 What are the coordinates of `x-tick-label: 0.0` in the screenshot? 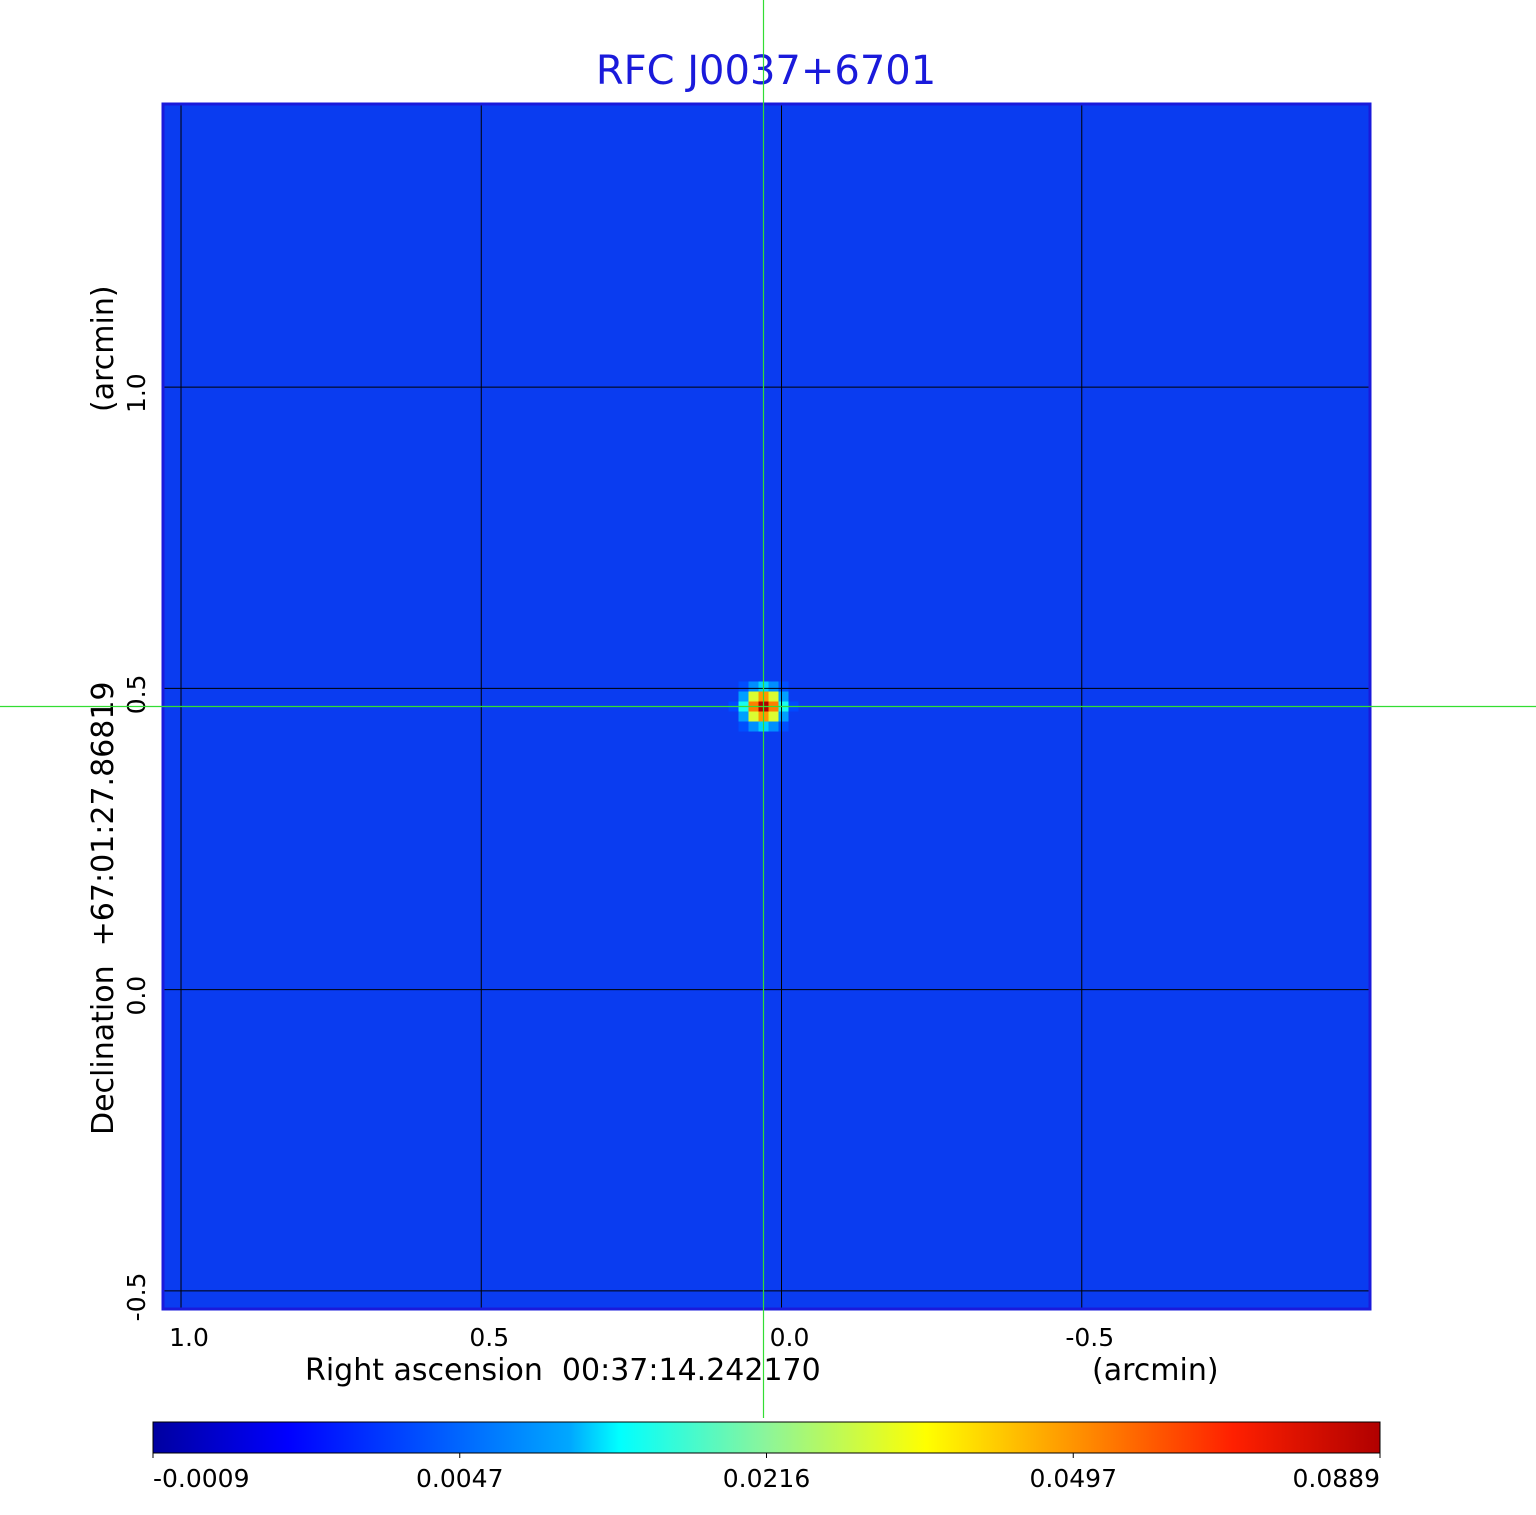 It's located at (790, 1337).